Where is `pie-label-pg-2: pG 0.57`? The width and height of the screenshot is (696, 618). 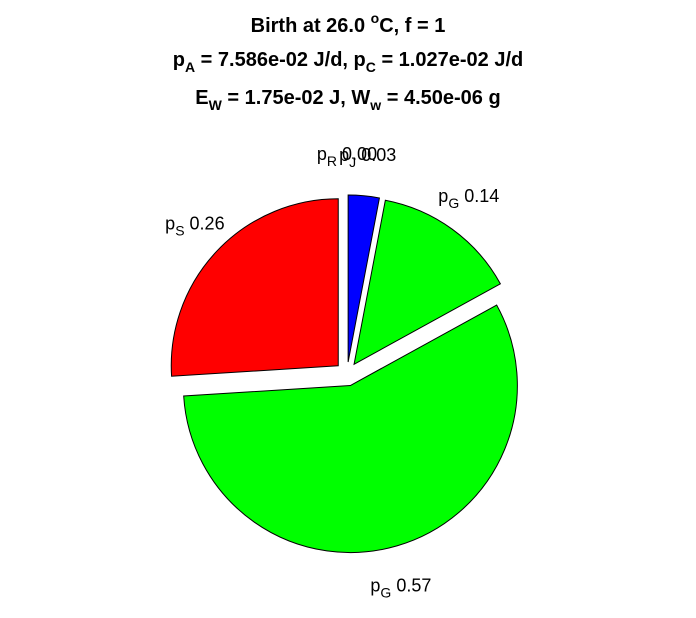
pie-label-pg-2: pG 0.57 is located at coordinates (400, 587).